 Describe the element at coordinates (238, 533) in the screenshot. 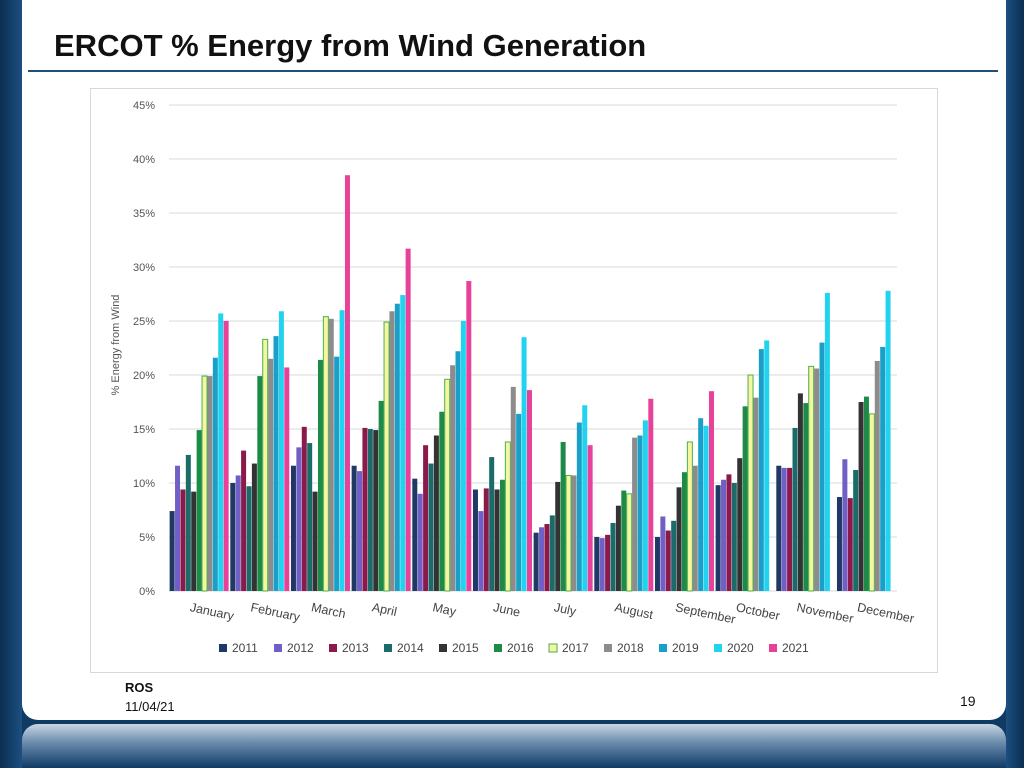

I see `bar-february-2012` at that location.